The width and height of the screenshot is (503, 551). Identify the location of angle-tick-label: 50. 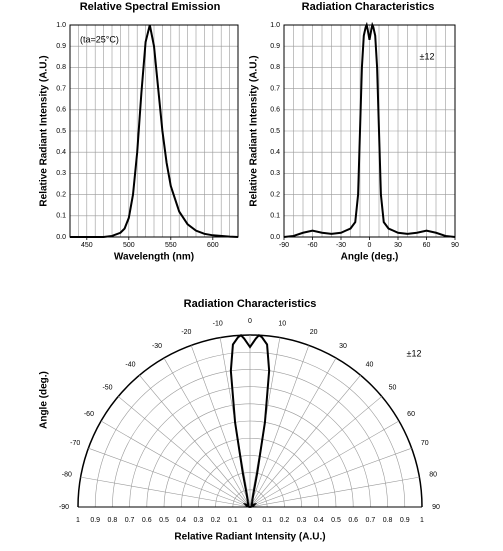
(393, 387).